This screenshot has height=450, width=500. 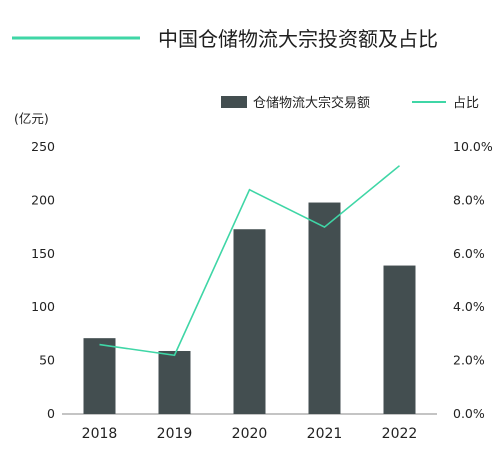 I want to click on x-tick-label: 2021, so click(x=325, y=434).